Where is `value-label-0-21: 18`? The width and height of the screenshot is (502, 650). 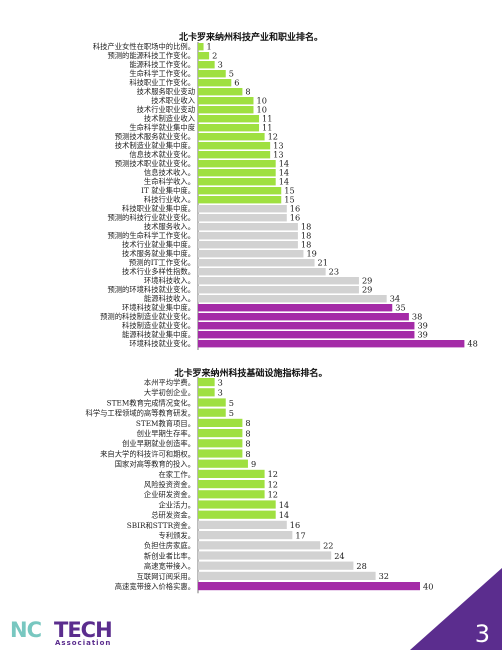 value-label-0-21: 18 is located at coordinates (306, 236).